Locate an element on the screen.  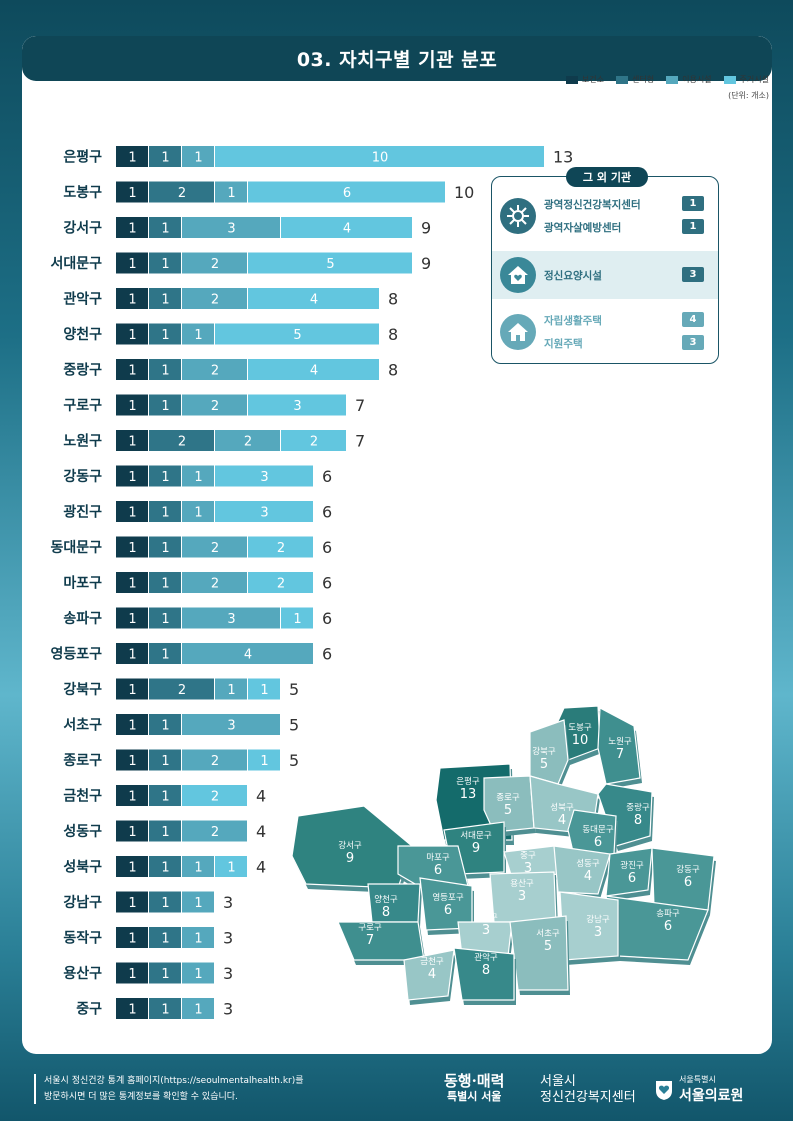
facility-name: 지원주택 is located at coordinates (563, 344).